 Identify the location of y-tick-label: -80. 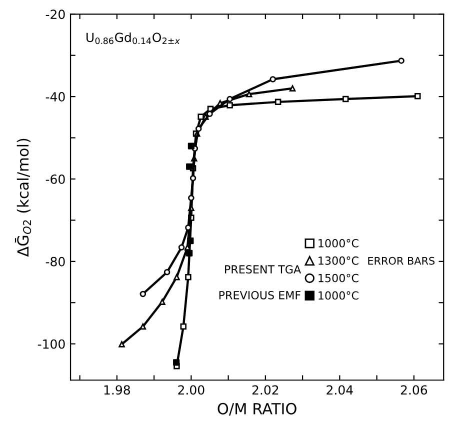
(55, 261).